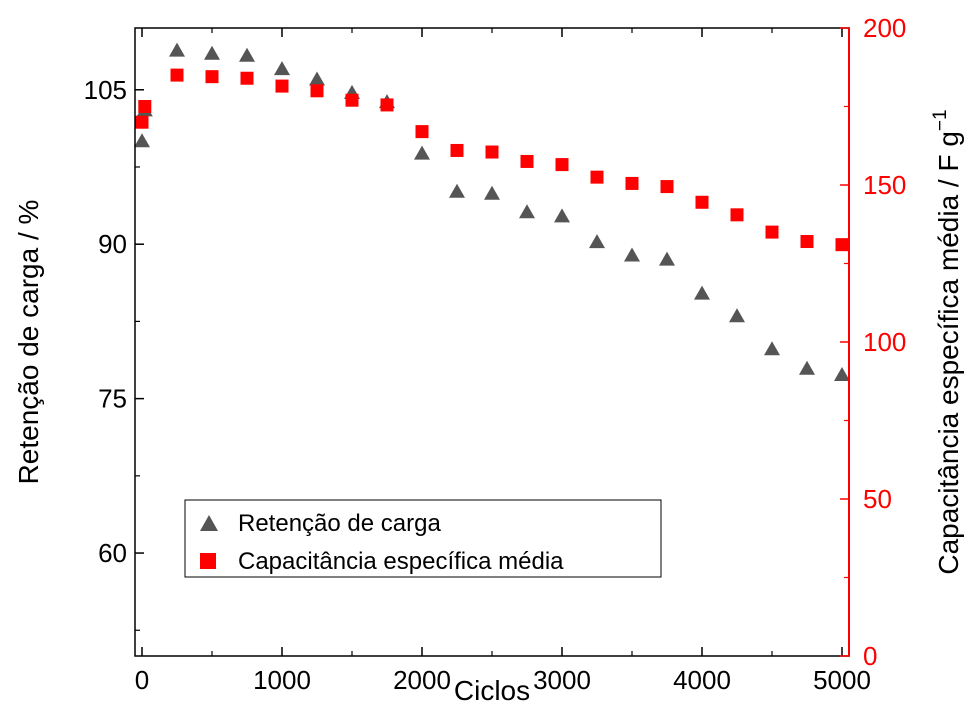 This screenshot has width=977, height=709. What do you see at coordinates (282, 680) in the screenshot?
I see `x-tick-label: 1000` at bounding box center [282, 680].